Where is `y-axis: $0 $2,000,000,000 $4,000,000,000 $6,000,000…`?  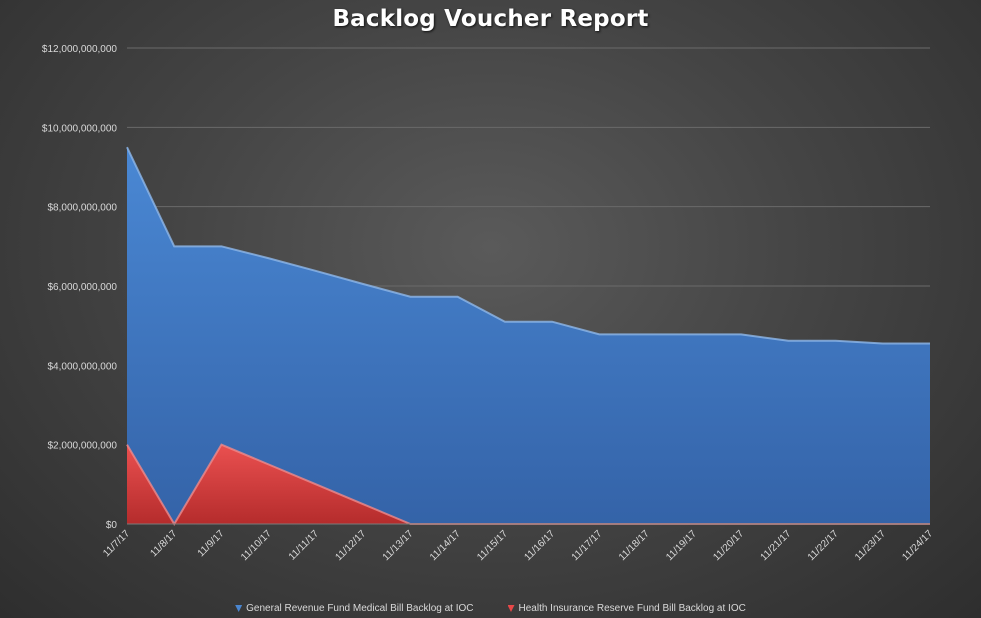
y-axis: $0 $2,000,000,000 $4,000,000,000 $6,000,000… is located at coordinates (80, 287).